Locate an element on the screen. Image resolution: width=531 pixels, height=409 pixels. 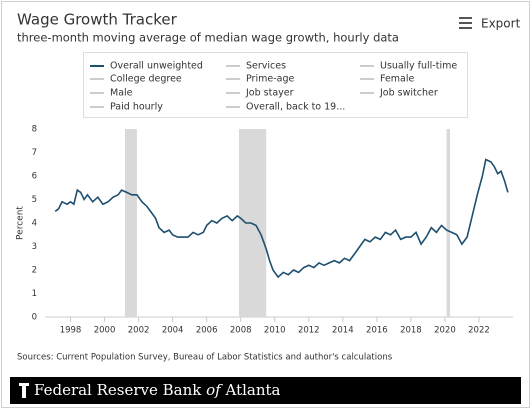
legend-label: Overall unweighted is located at coordinates (156, 66).